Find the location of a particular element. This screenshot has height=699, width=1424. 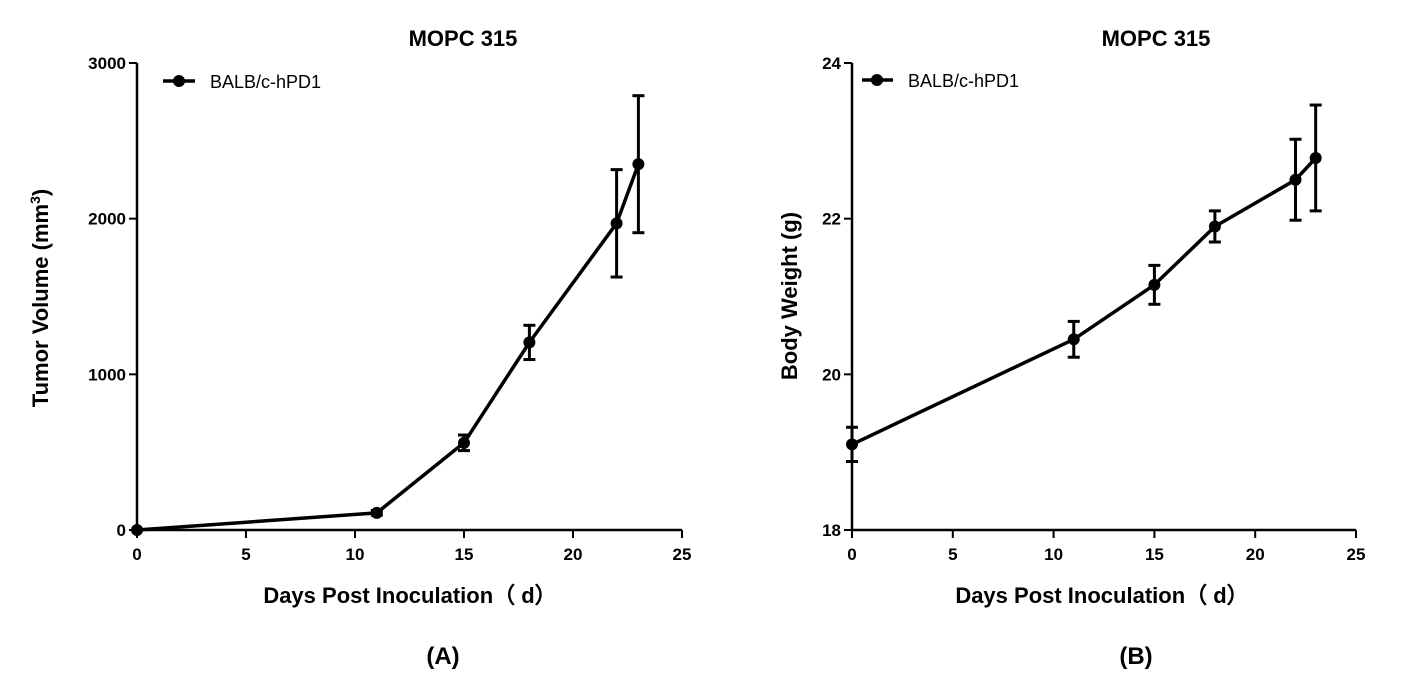

series-line is located at coordinates (1084, 301).